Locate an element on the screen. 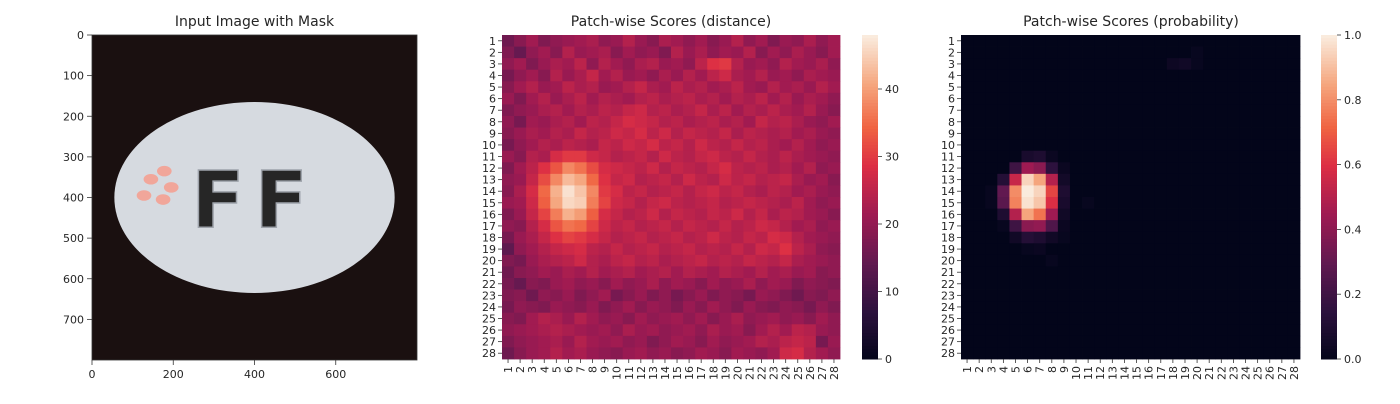 The height and width of the screenshot is (404, 1400). y-tick-label: 25 is located at coordinates (489, 319).